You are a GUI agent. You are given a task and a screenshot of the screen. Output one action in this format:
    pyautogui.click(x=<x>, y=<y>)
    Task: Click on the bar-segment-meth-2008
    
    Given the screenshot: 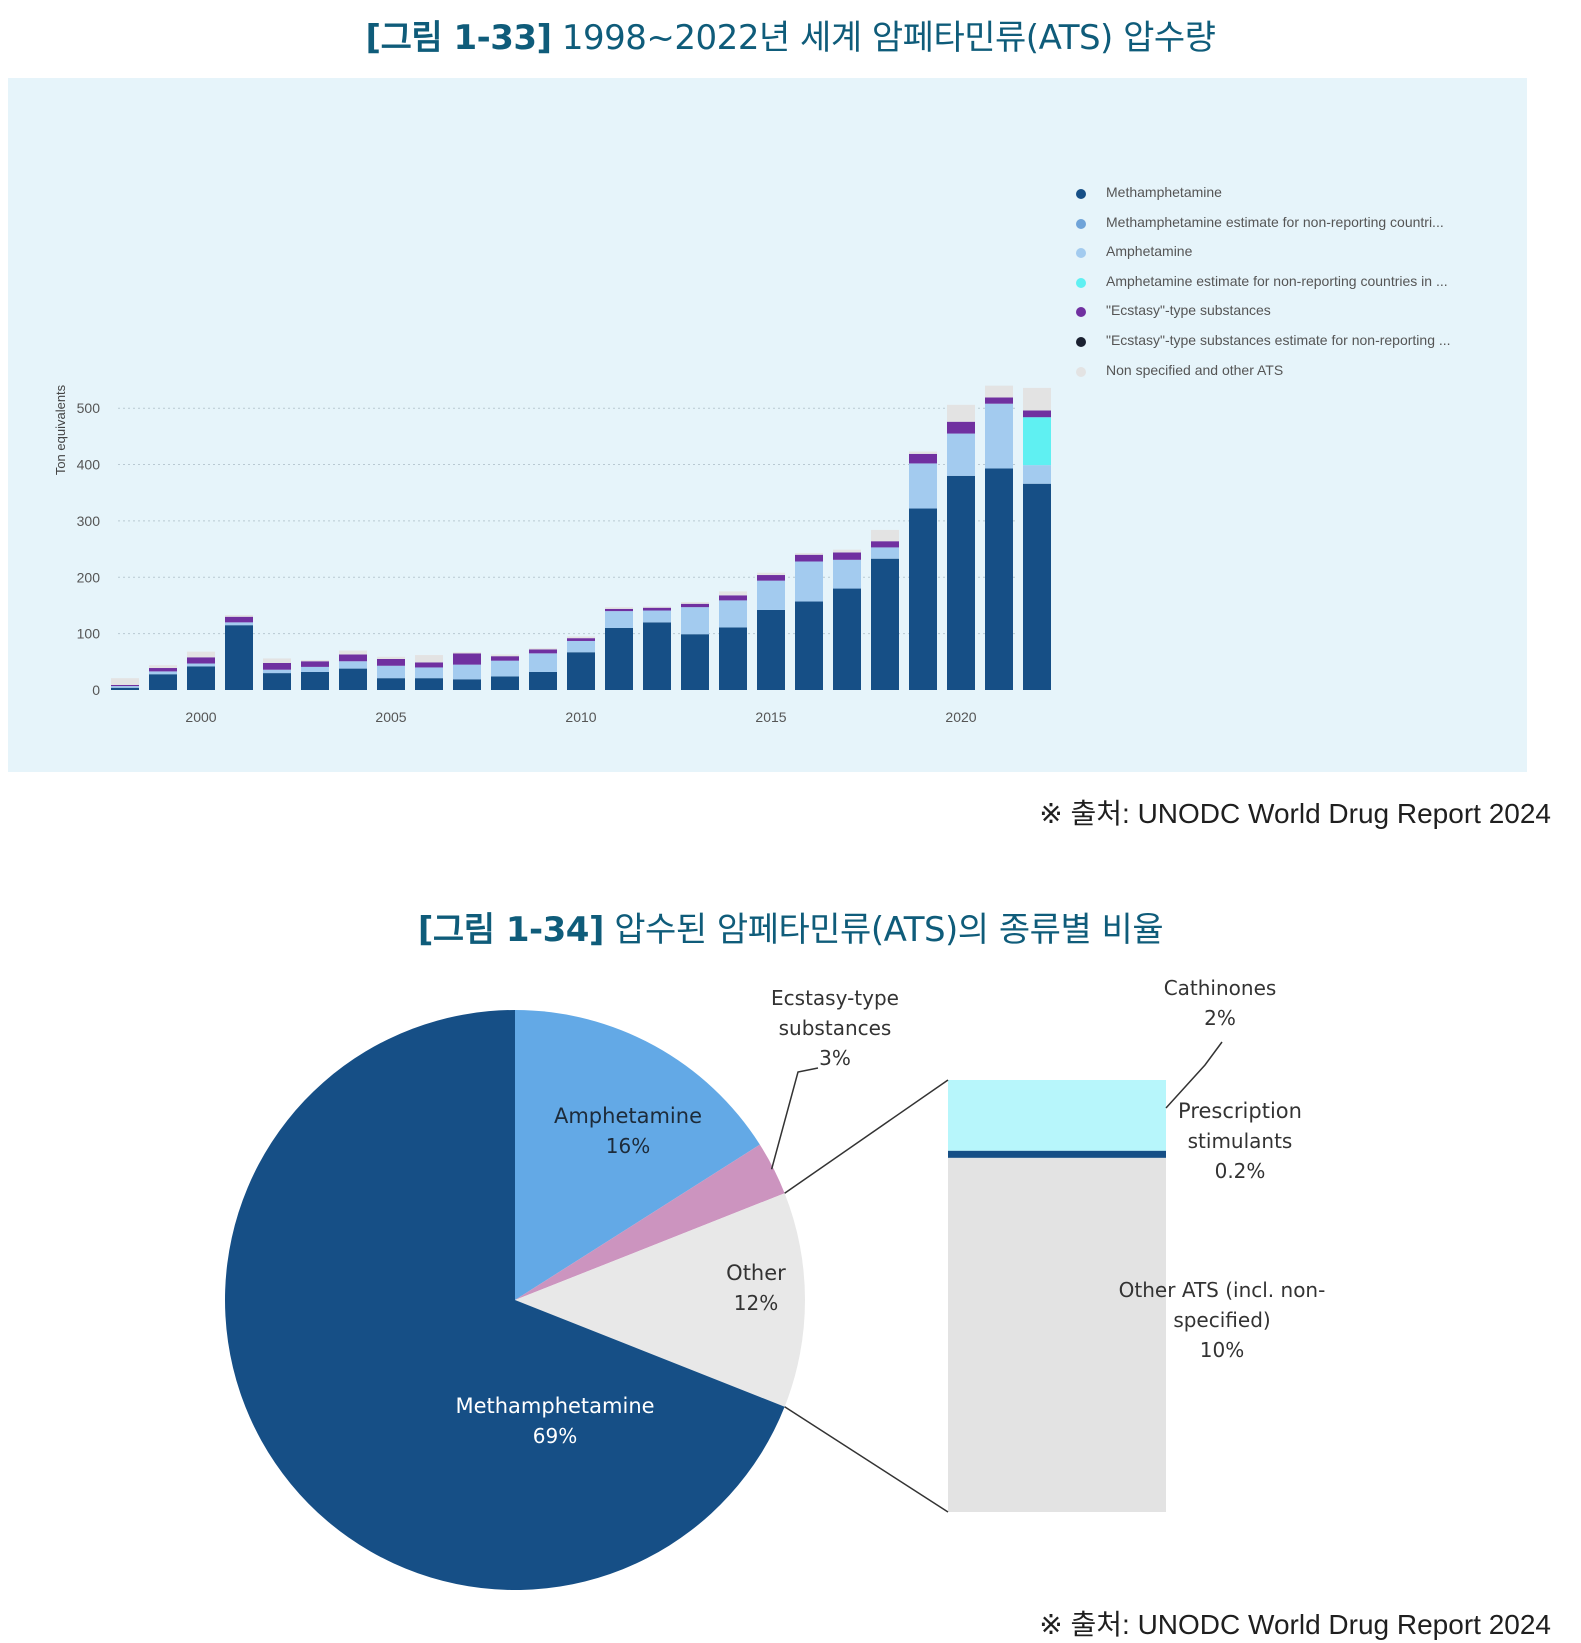 What is the action you would take?
    pyautogui.click(x=505, y=683)
    